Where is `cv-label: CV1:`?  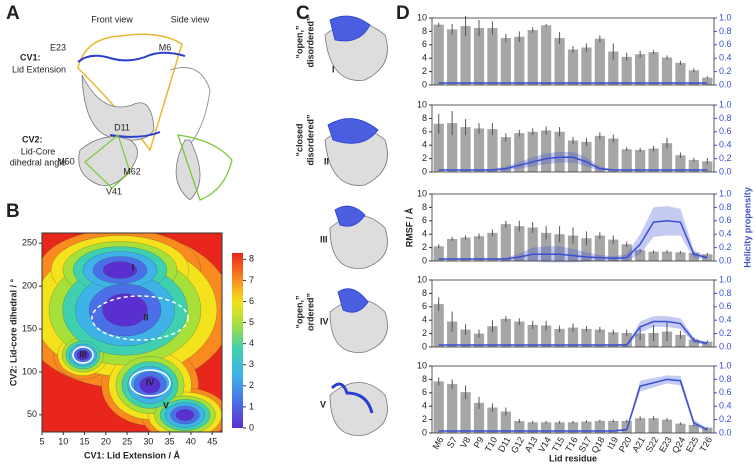 cv-label: CV1: is located at coordinates (30, 57).